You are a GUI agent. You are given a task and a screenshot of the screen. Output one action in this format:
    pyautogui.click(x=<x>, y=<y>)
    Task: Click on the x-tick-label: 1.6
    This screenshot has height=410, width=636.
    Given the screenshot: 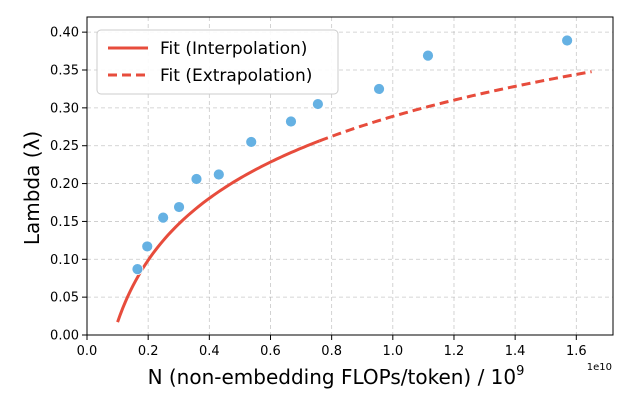 What is the action you would take?
    pyautogui.click(x=576, y=351)
    